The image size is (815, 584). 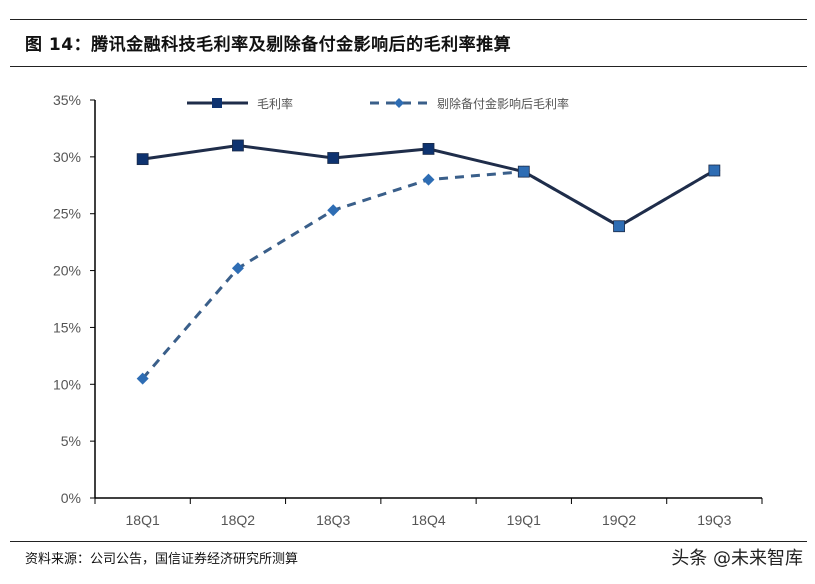 I want to click on y-tick-label: 25%, so click(x=67, y=214).